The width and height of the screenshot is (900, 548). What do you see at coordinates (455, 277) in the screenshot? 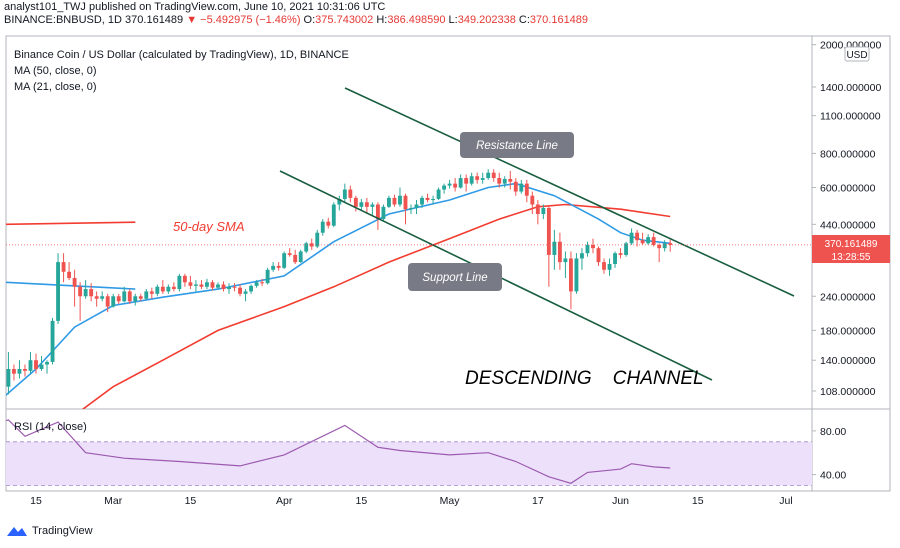
I see `support-label-box` at bounding box center [455, 277].